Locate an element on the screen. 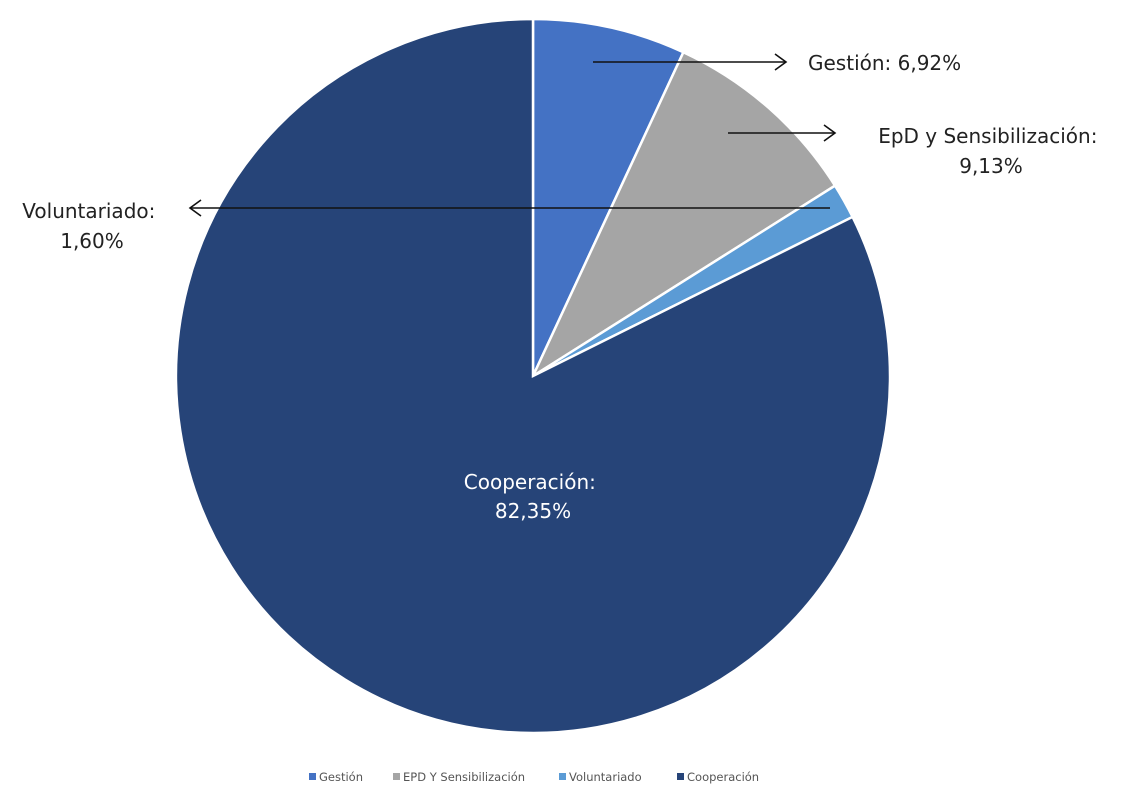 This screenshot has height=787, width=1125. data-label-voluntariado: Voluntariado: 1,60% is located at coordinates (91, 226).